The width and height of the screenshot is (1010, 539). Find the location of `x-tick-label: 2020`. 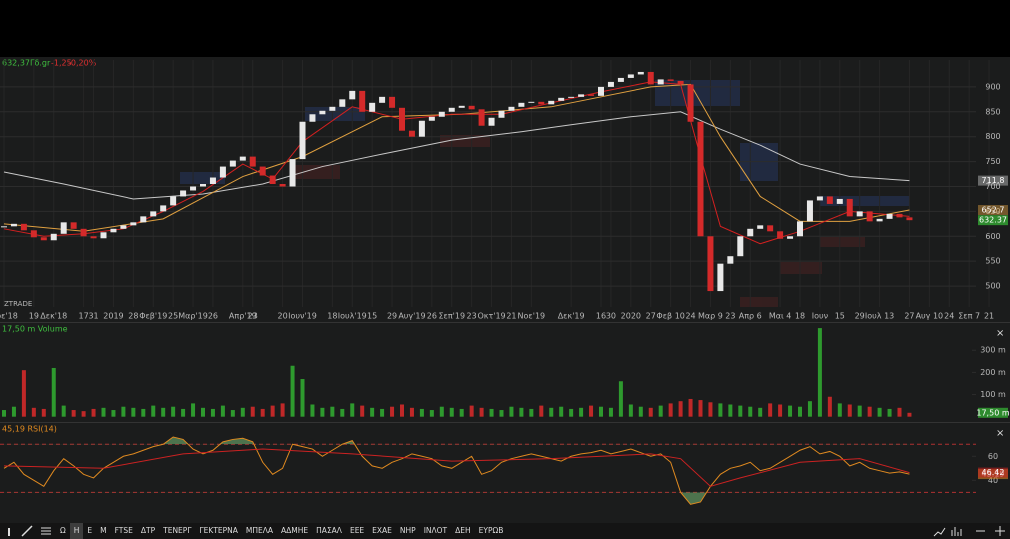

x-tick-label: 2020 is located at coordinates (631, 316).